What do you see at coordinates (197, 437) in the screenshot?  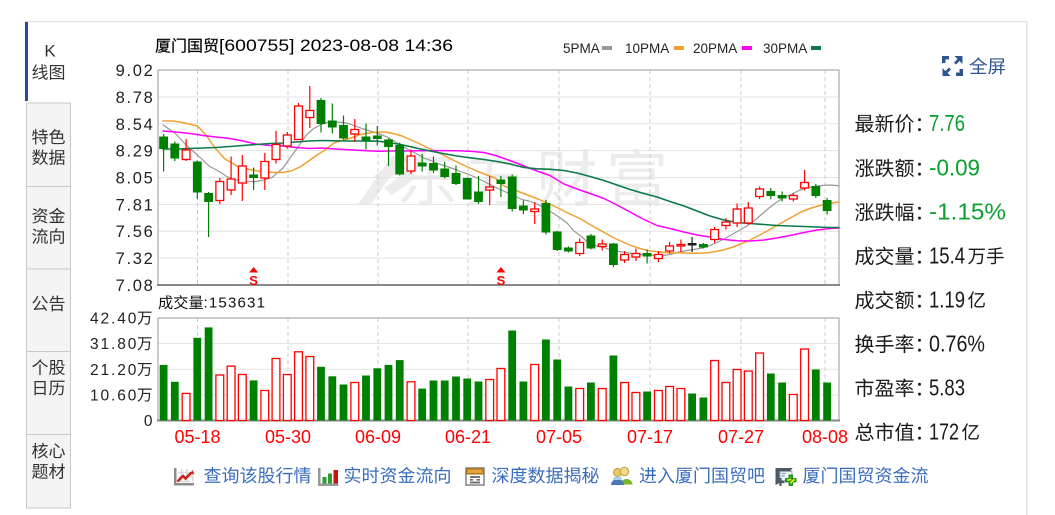 I see `svg-text: 05-18` at bounding box center [197, 437].